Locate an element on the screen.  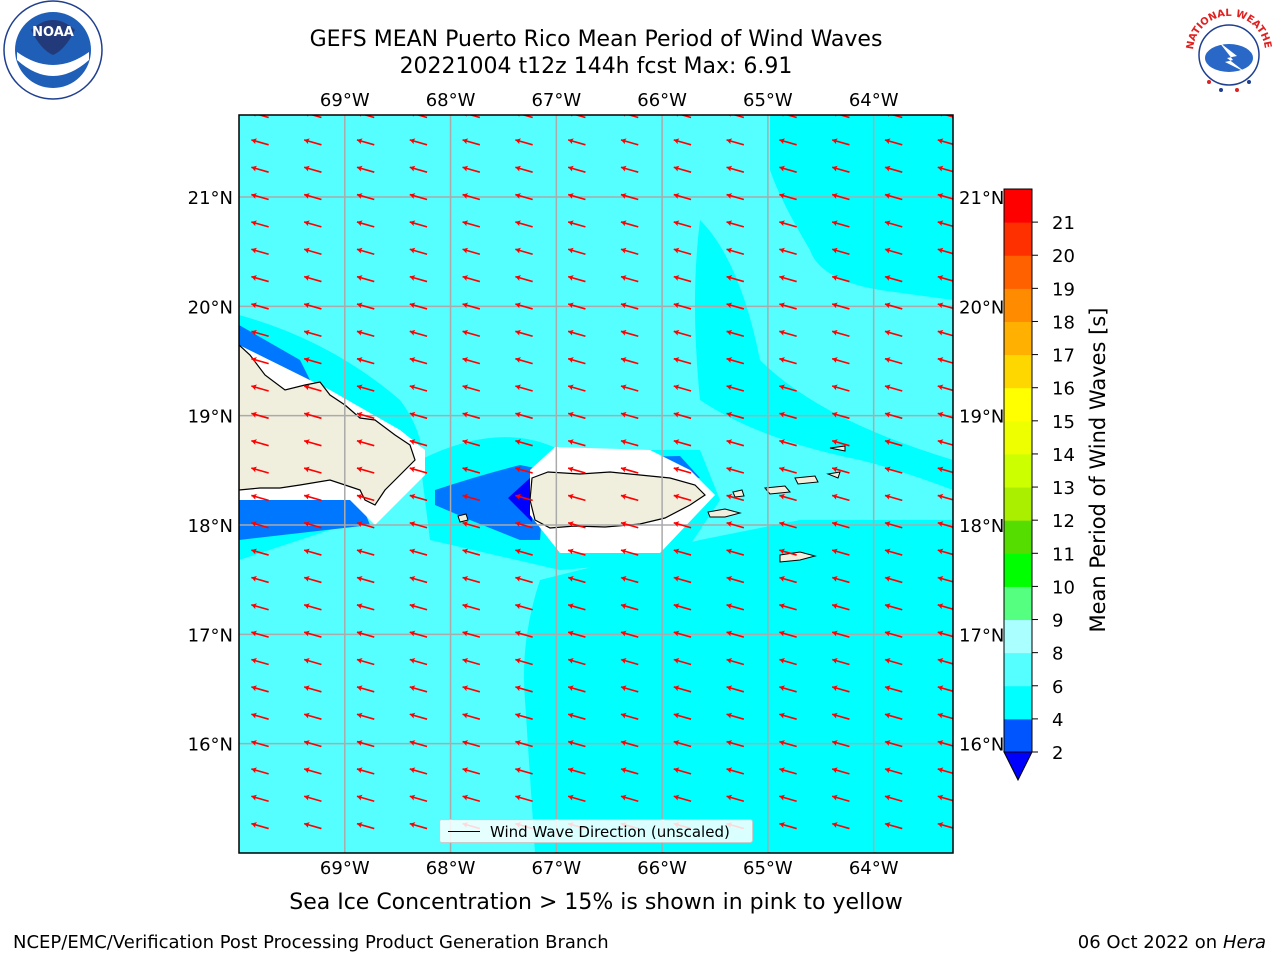
lon-tick-label-top: 67°W is located at coordinates (556, 100).